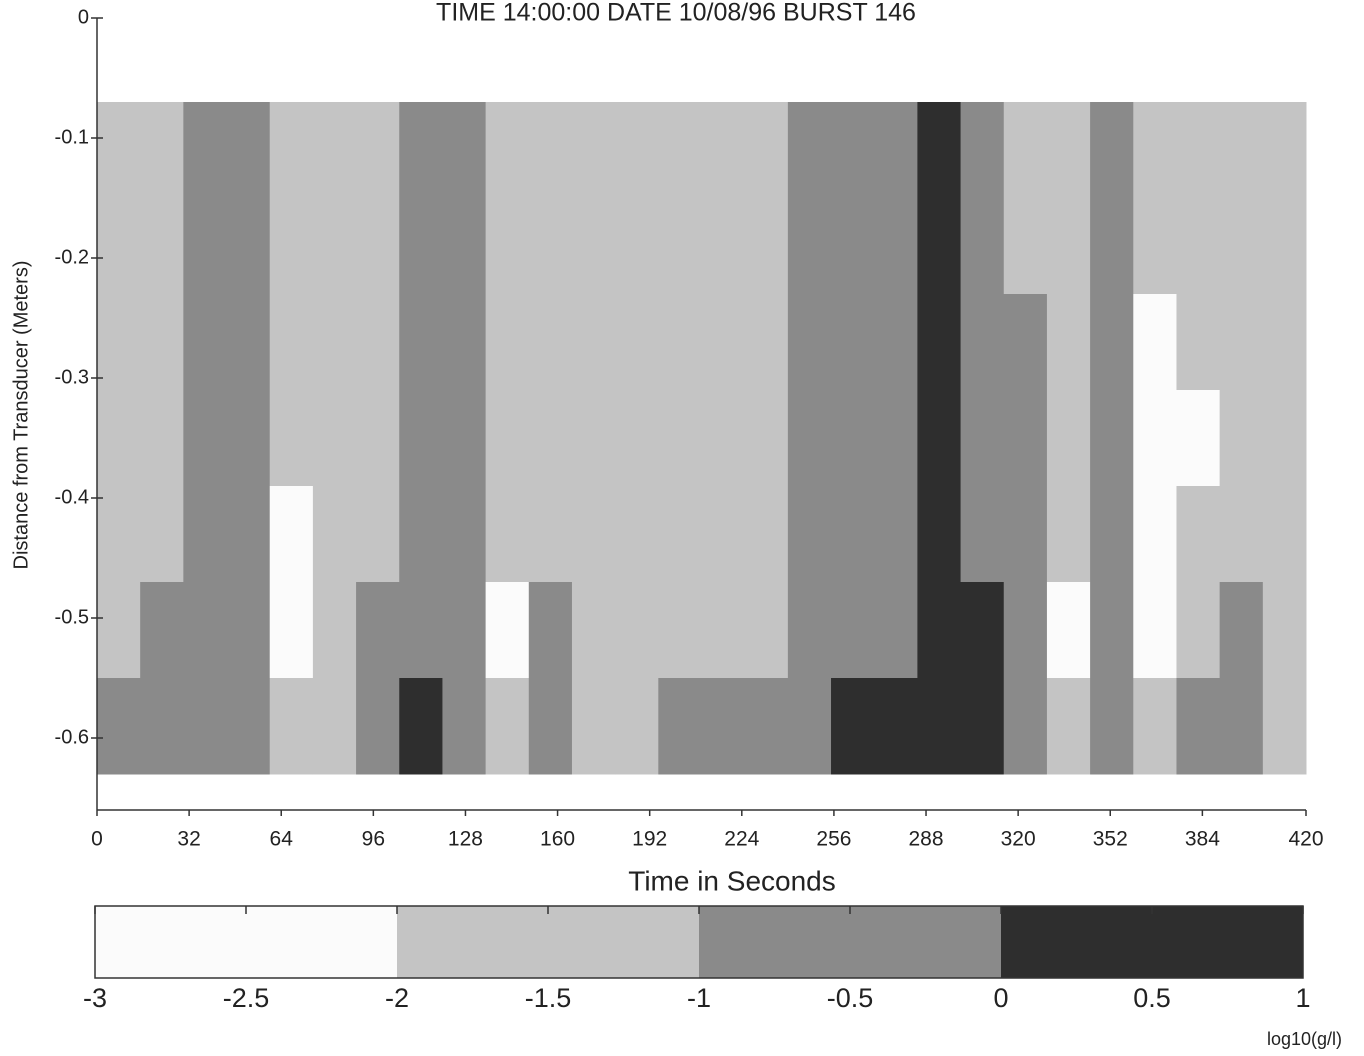  Describe the element at coordinates (732, 880) in the screenshot. I see `x-axis-label: Time in Seconds` at that location.